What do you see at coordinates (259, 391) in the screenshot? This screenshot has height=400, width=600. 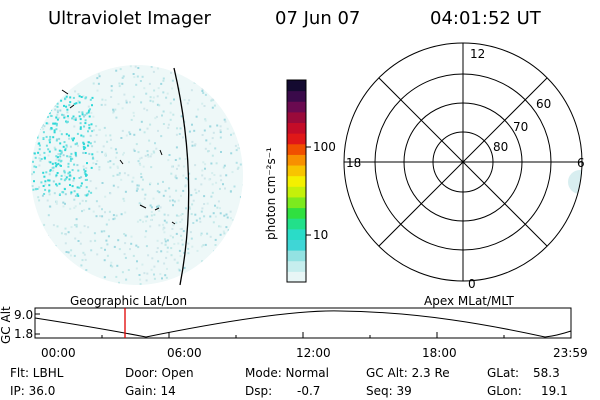 I see `dsp-label: Dsp:` at bounding box center [259, 391].